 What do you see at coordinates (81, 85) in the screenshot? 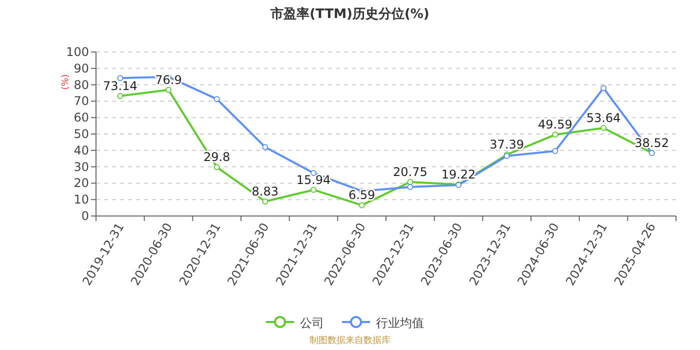
I see `y-tick-label: 80` at bounding box center [81, 85].